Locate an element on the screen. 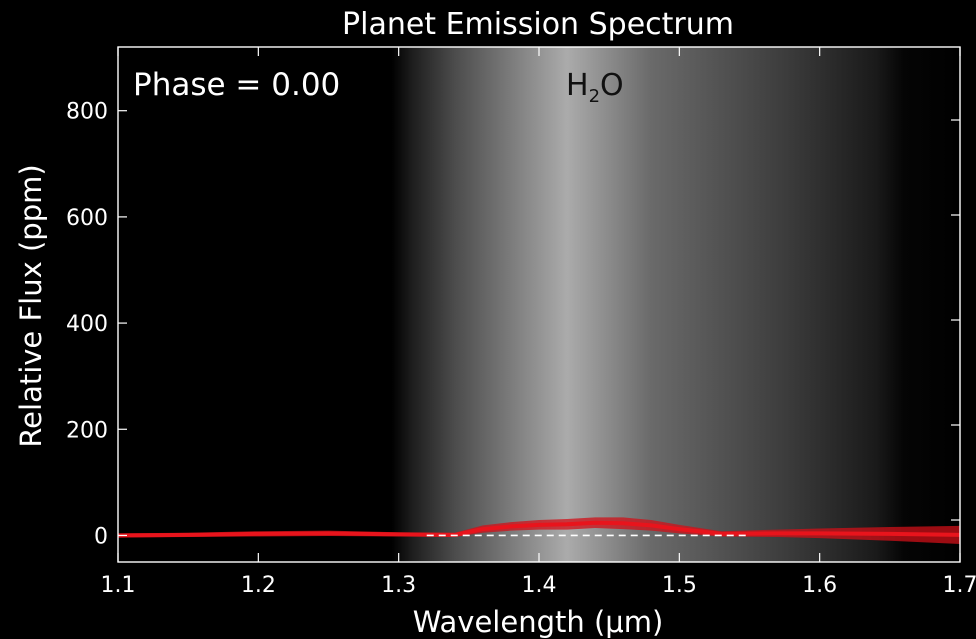  h2o-label: H2O is located at coordinates (595, 87).